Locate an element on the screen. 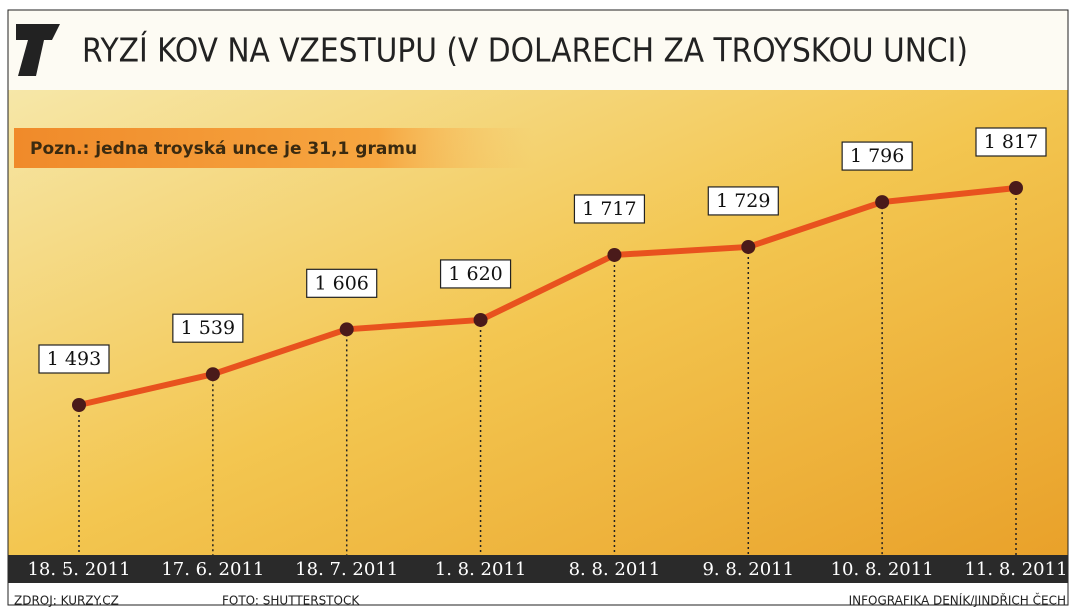  value-label: 1 817 is located at coordinates (1011, 142).